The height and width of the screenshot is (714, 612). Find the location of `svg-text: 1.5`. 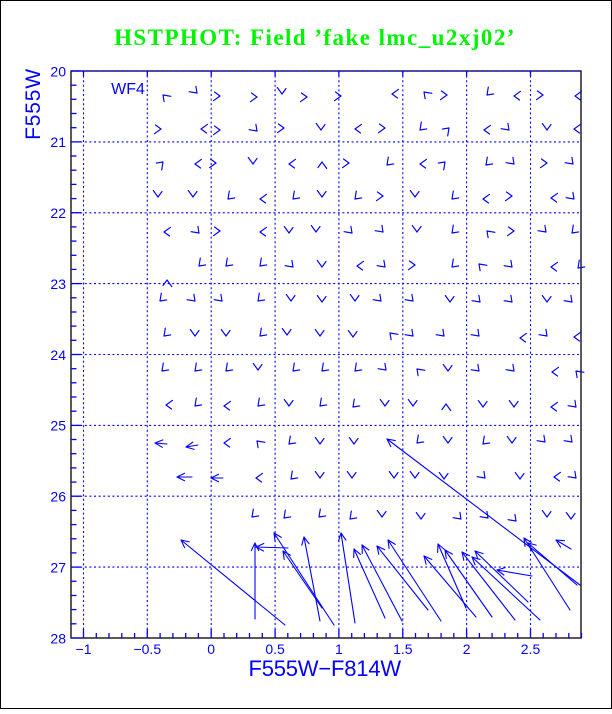

svg-text: 1.5 is located at coordinates (403, 649).